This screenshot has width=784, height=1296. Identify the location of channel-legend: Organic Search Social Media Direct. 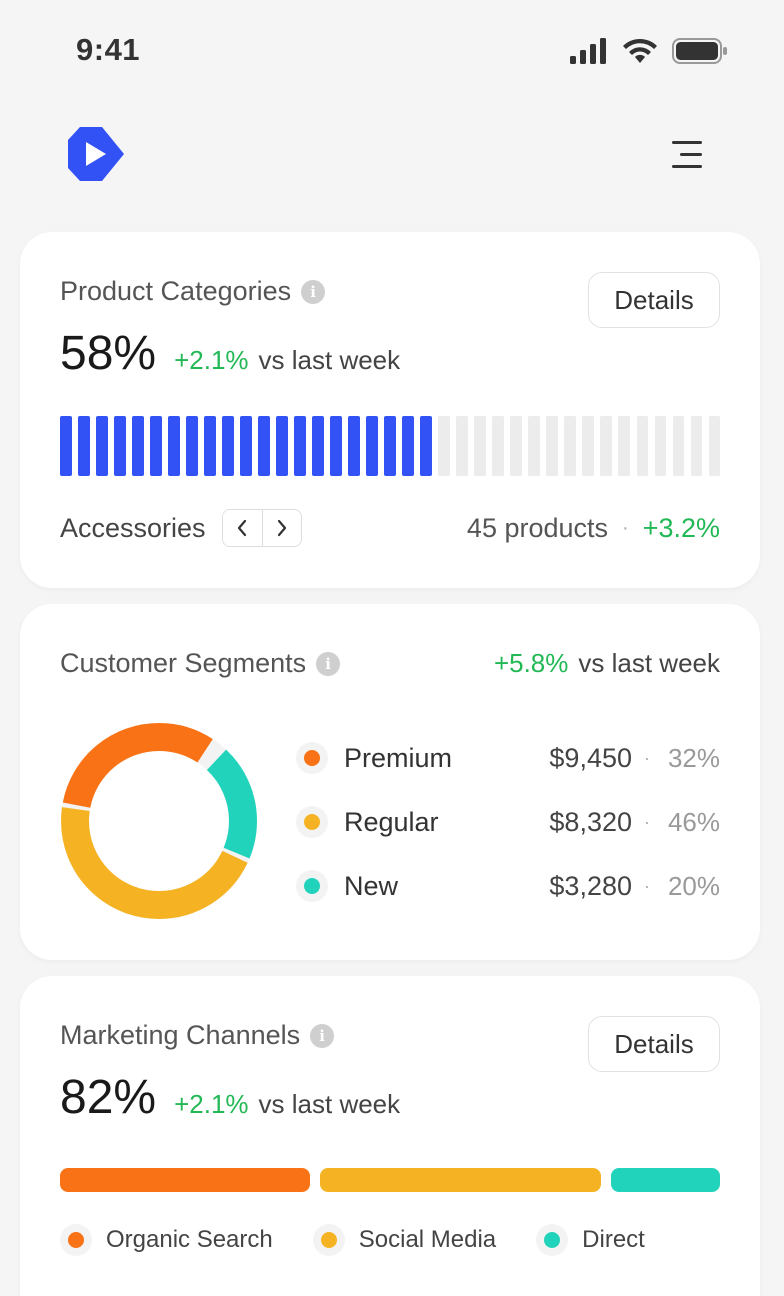
(352, 1240).